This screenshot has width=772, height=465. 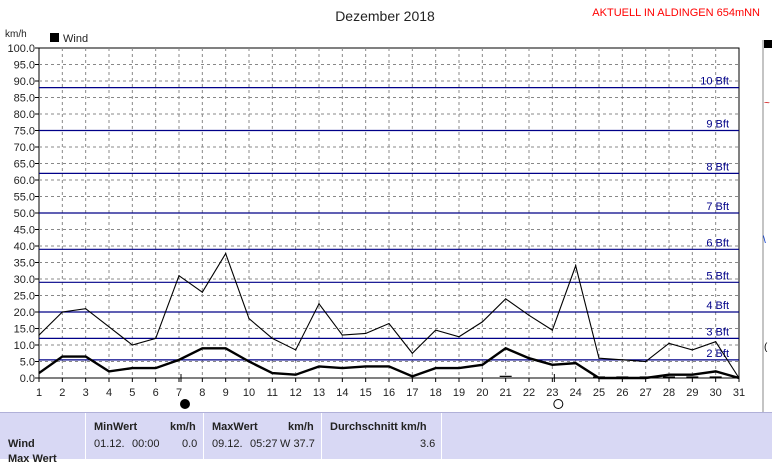 What do you see at coordinates (669, 393) in the screenshot?
I see `x-tick-label: 28` at bounding box center [669, 393].